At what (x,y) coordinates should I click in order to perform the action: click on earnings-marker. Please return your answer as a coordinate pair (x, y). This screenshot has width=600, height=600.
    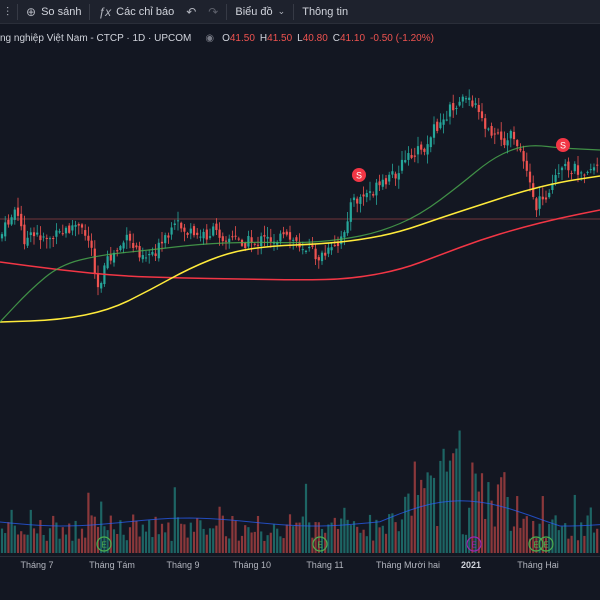
    Looking at the image, I should click on (104, 544).